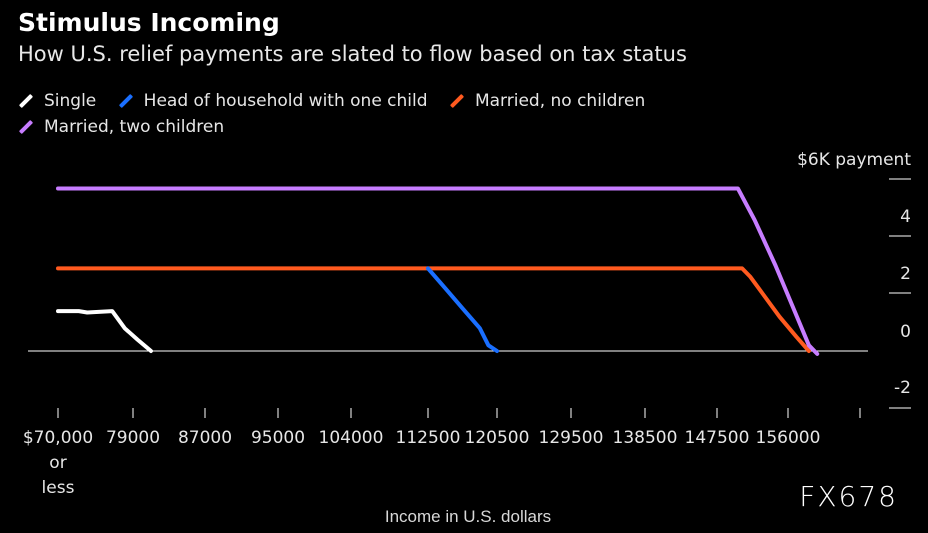  I want to click on x-tick-label-extra-1: less, so click(58, 488).